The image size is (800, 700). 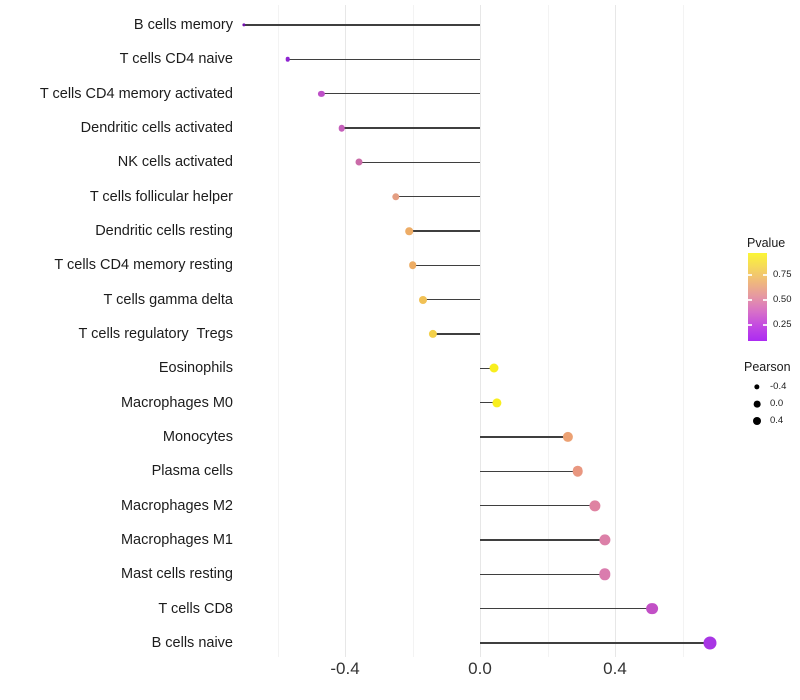 I want to click on y-axis-label: T cells gamma delta, so click(x=168, y=299).